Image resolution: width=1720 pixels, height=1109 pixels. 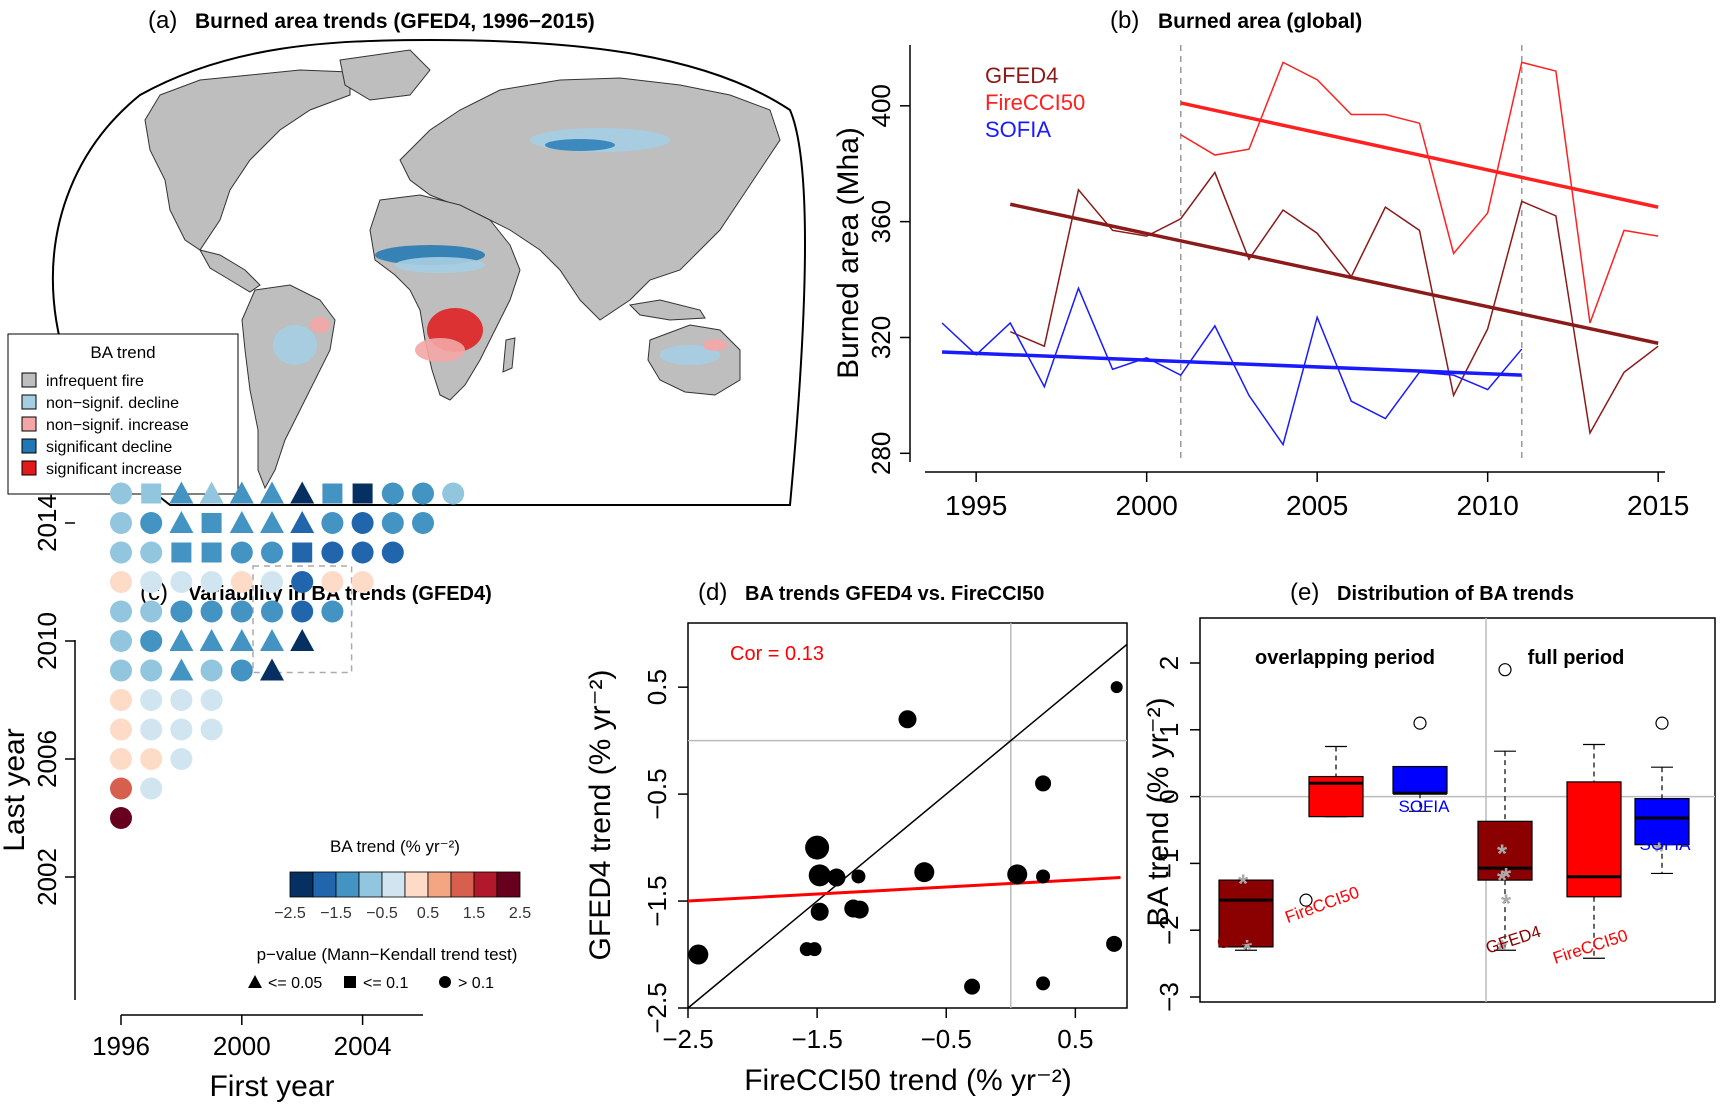 What do you see at coordinates (1021, 75) in the screenshot?
I see `b-legend-label: GFED4` at bounding box center [1021, 75].